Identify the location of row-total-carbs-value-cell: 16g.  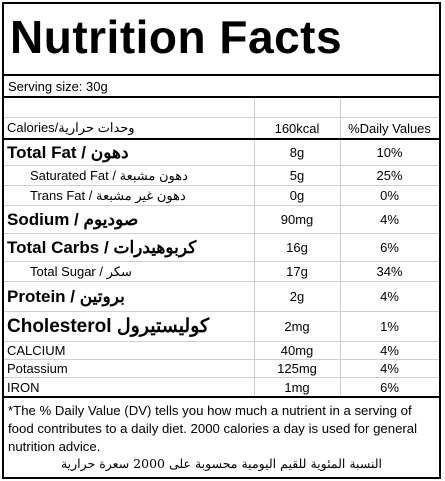
(297, 247).